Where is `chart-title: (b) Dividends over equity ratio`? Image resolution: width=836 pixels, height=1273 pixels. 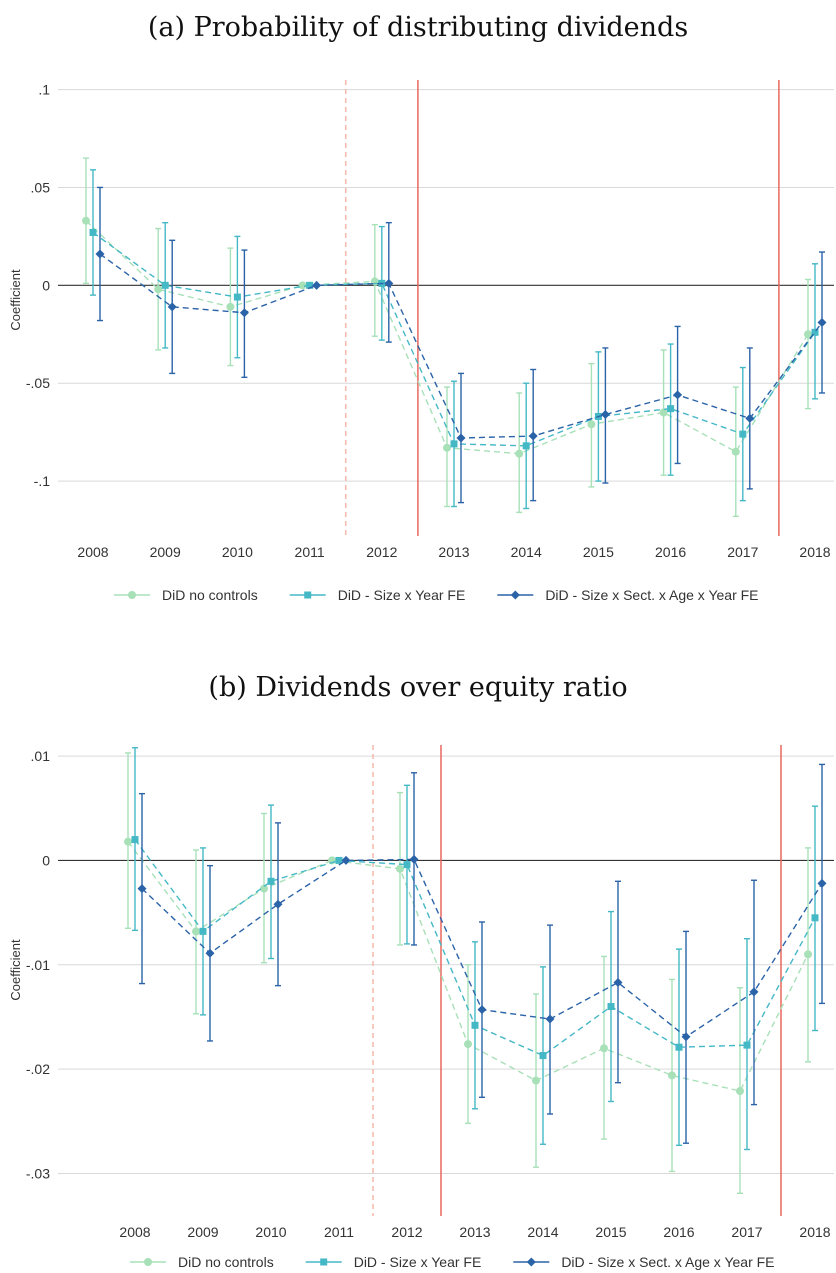
chart-title: (b) Dividends over equity ratio is located at coordinates (418, 687).